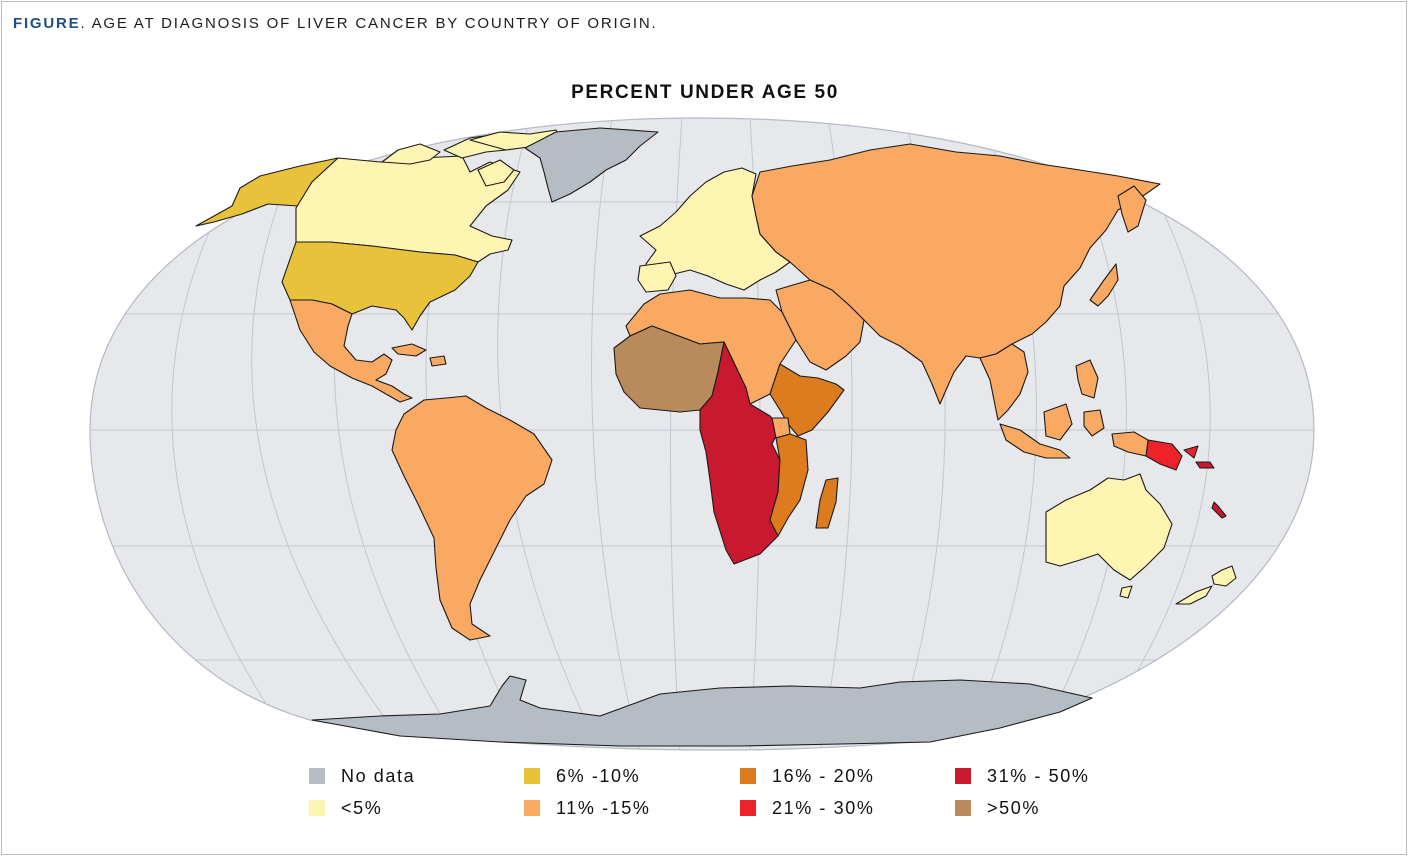  I want to click on legend-label-16-20: 16% - 20%, so click(823, 775).